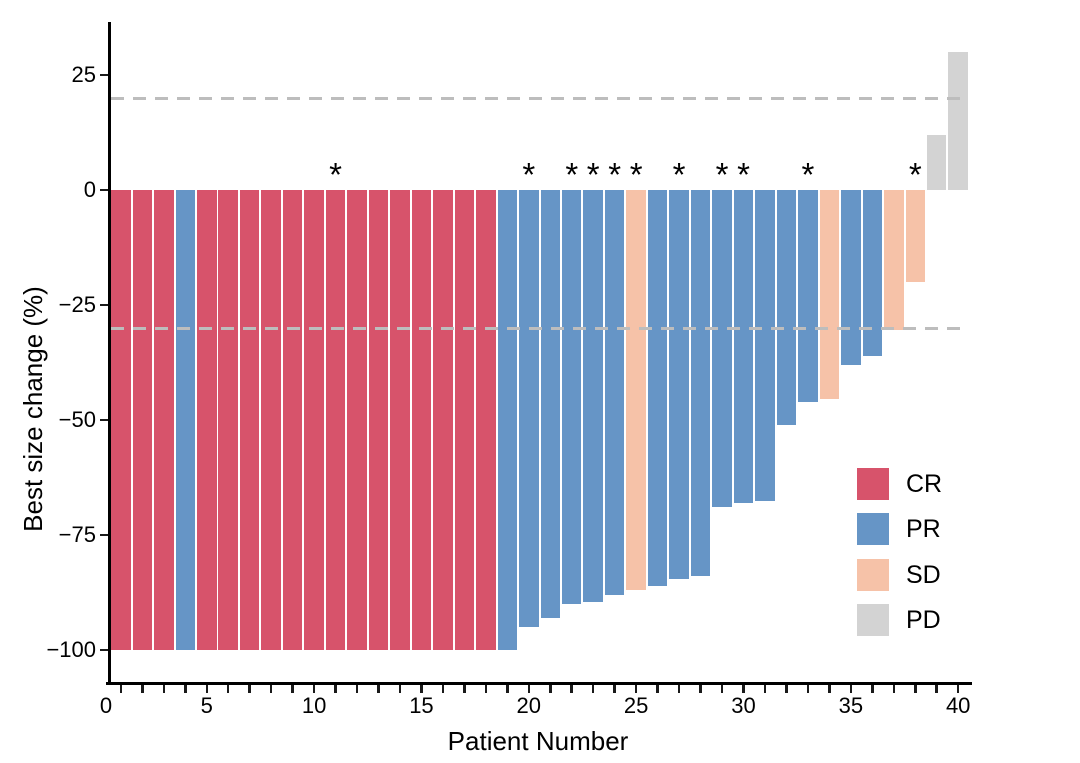  I want to click on x-tick-label: 40, so click(958, 705).